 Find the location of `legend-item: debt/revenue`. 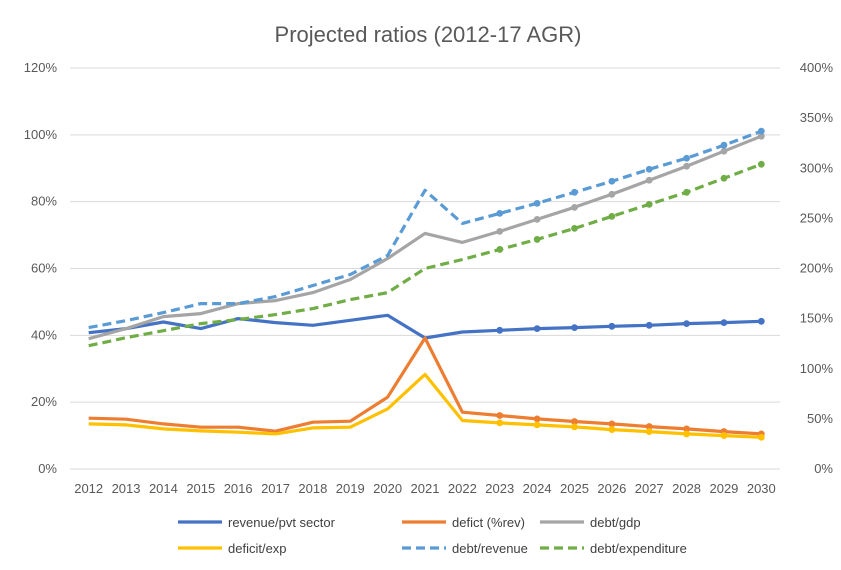

legend-item: debt/revenue is located at coordinates (465, 548).